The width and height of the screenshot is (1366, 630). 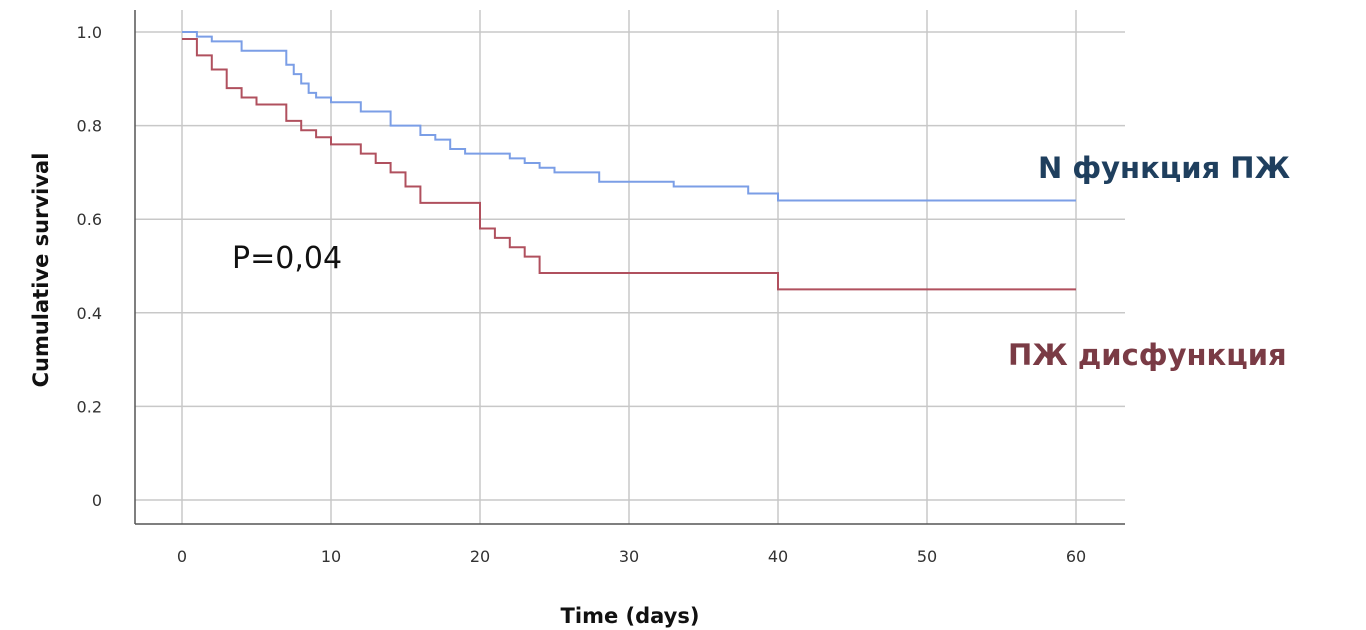 What do you see at coordinates (287, 258) in the screenshot?
I see `p-value-annotation: P=0,04` at bounding box center [287, 258].